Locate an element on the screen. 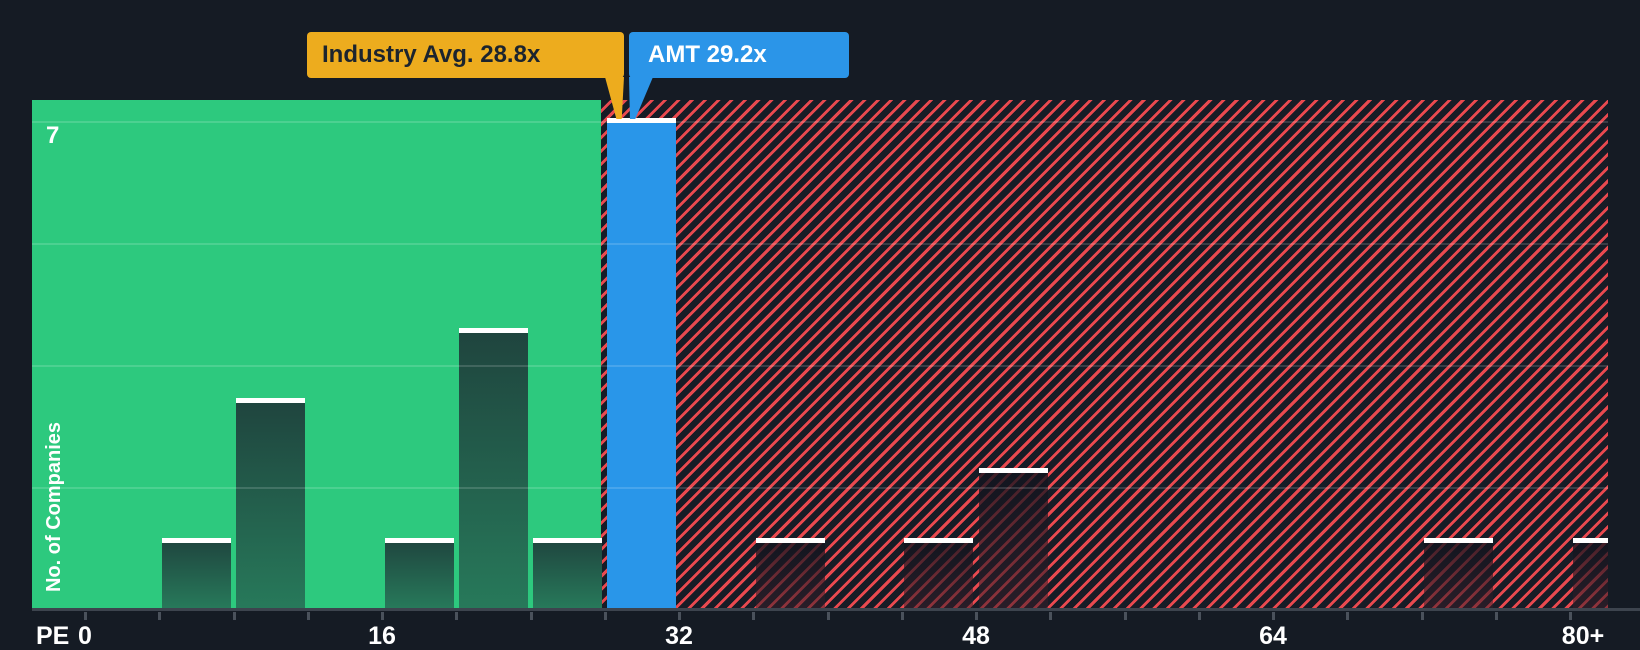 The width and height of the screenshot is (1640, 650). company-flag: AMT 29.2x is located at coordinates (739, 55).